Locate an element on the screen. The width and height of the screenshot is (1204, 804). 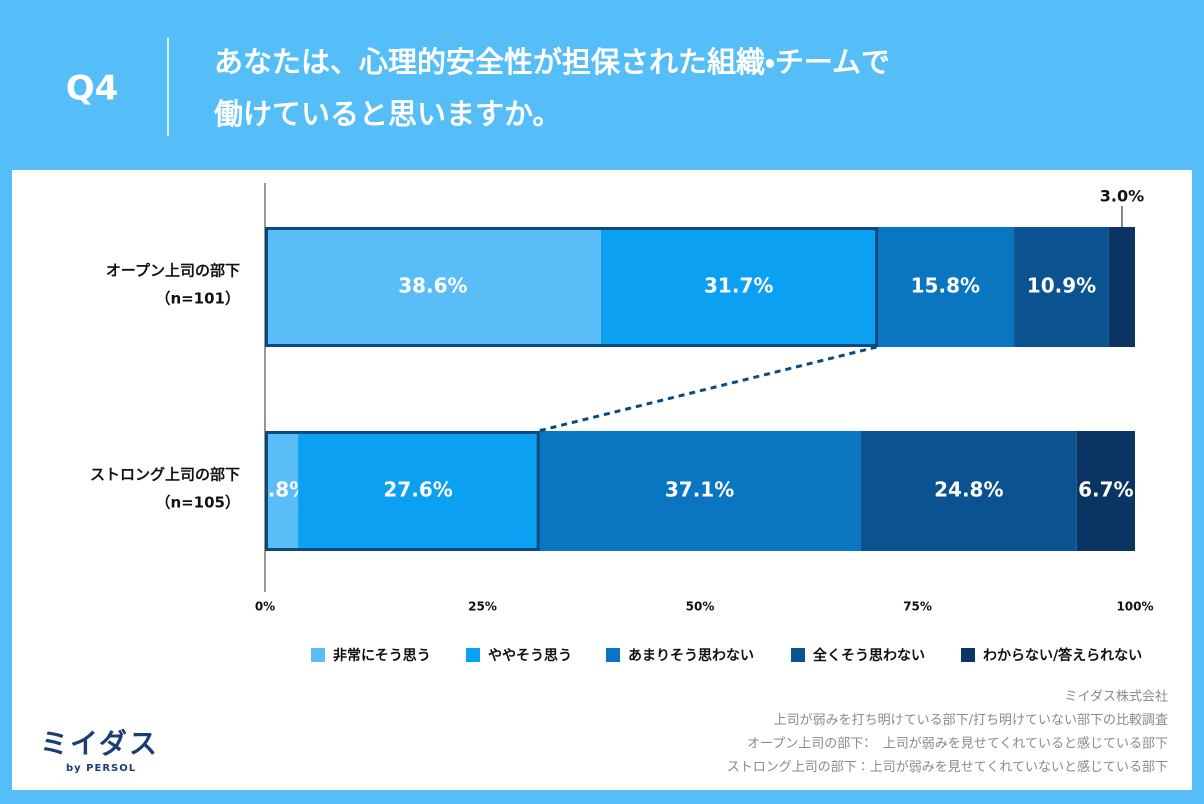
footer-line: 上司が弱みを打ち明けている部下/打ち明けていない部下の比較調査 is located at coordinates (971, 720).